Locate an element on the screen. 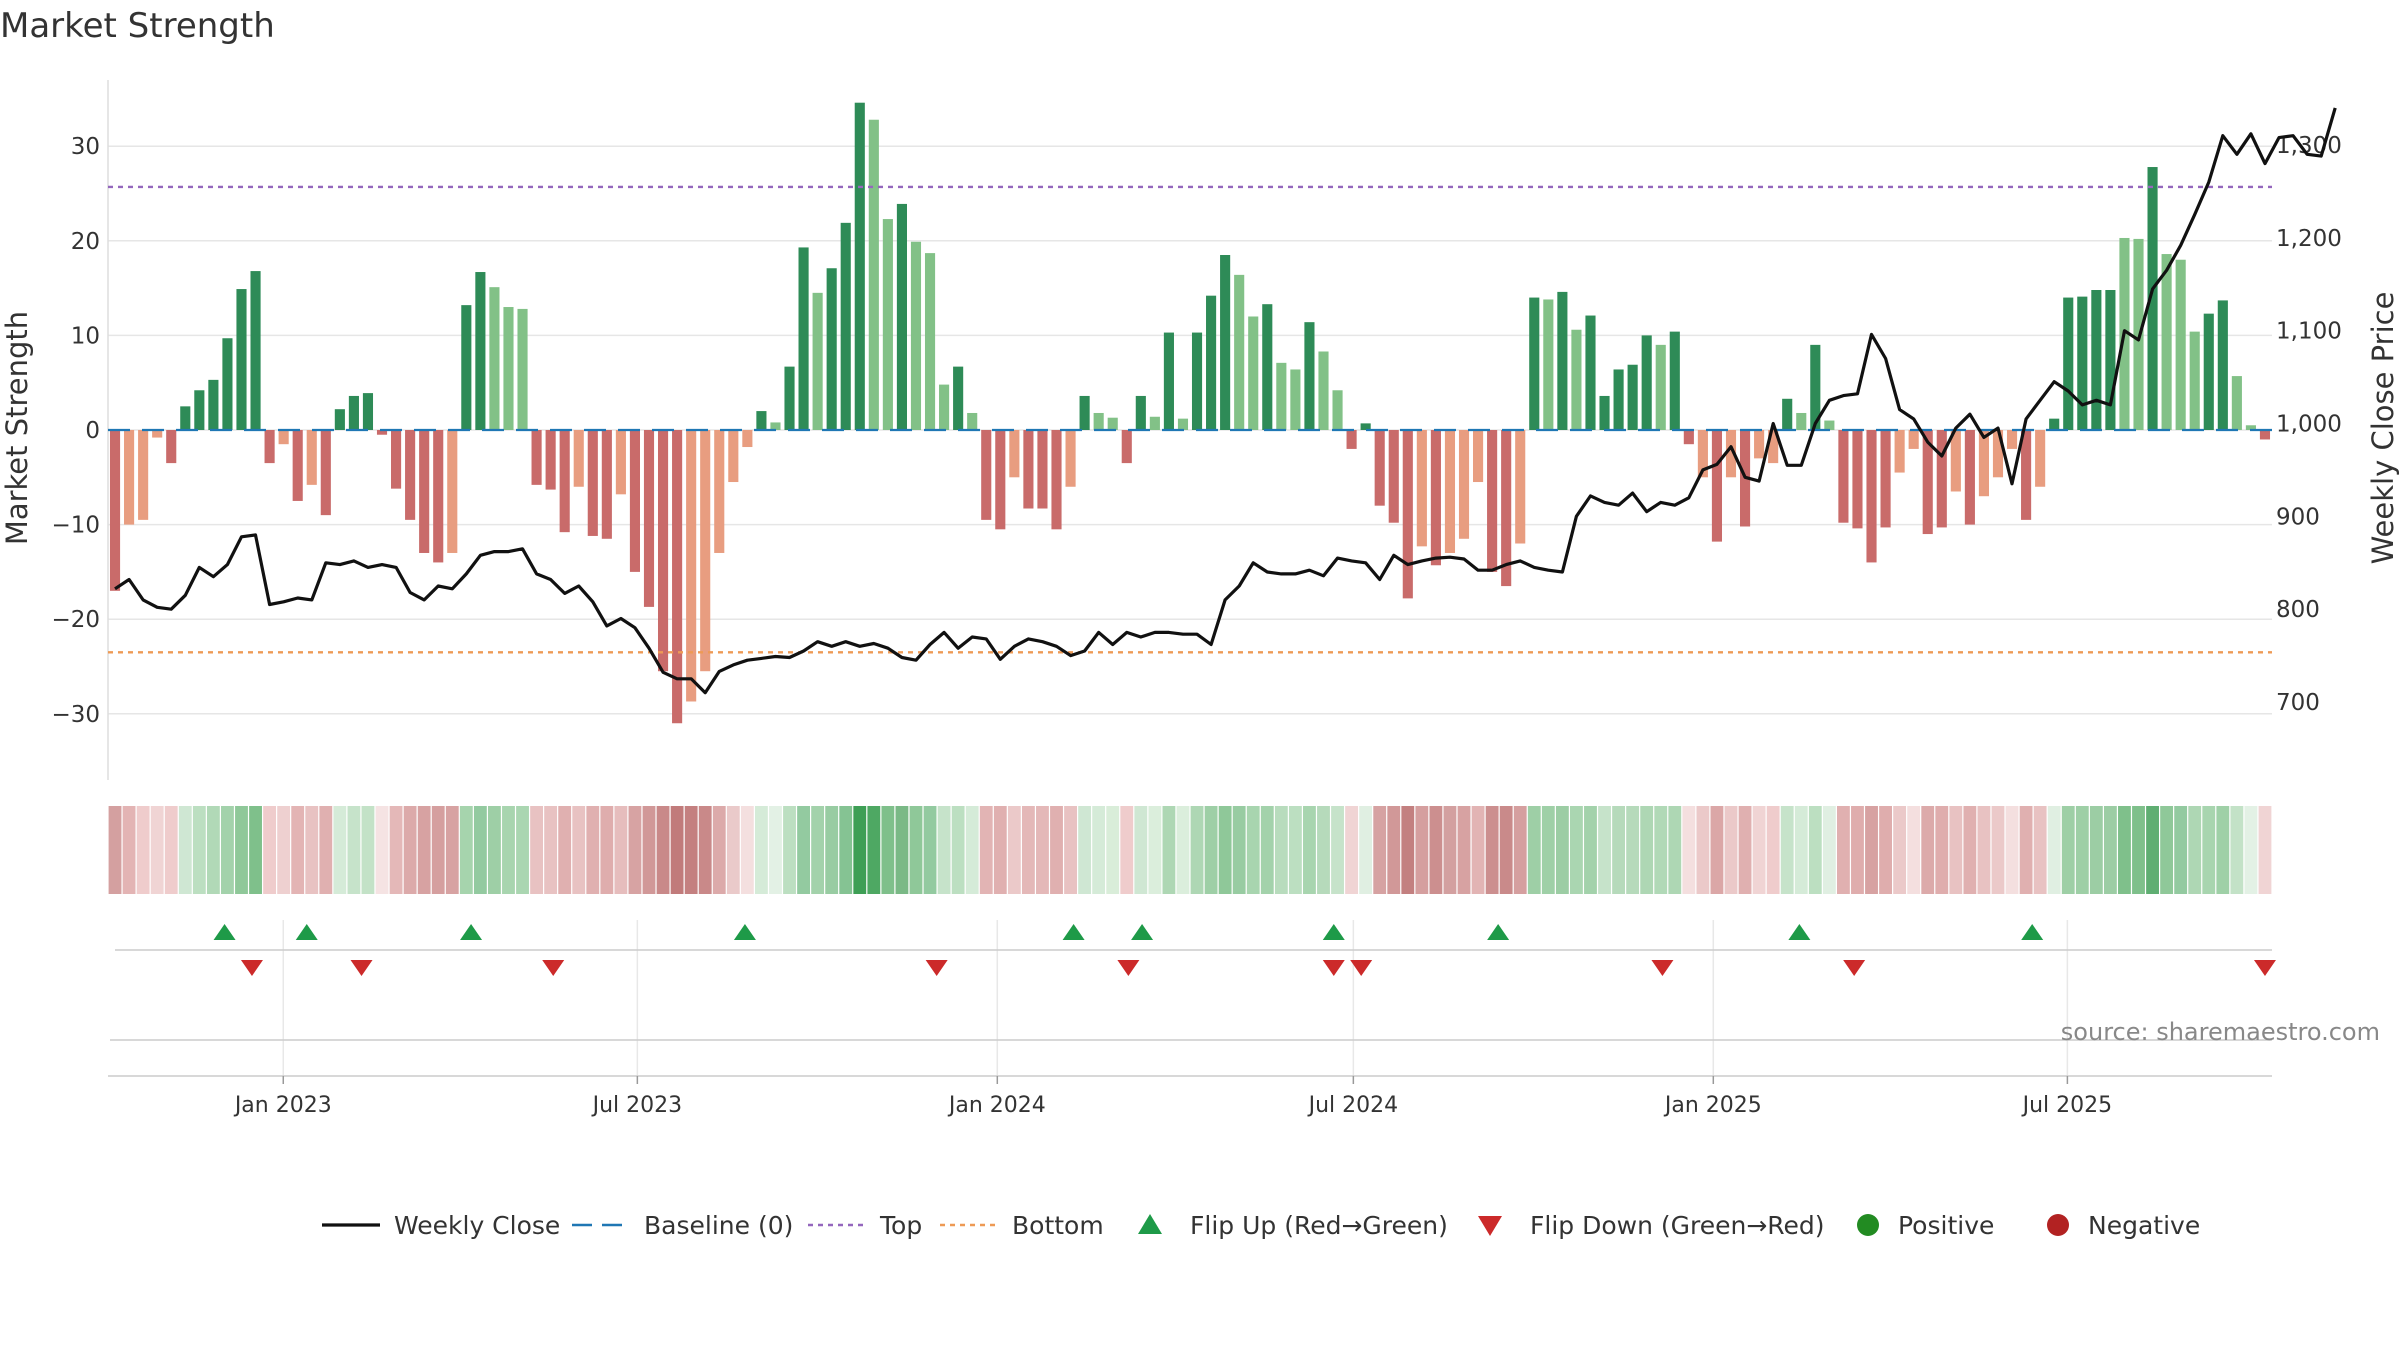  legend-item: Baseline (0) is located at coordinates (682, 1225).